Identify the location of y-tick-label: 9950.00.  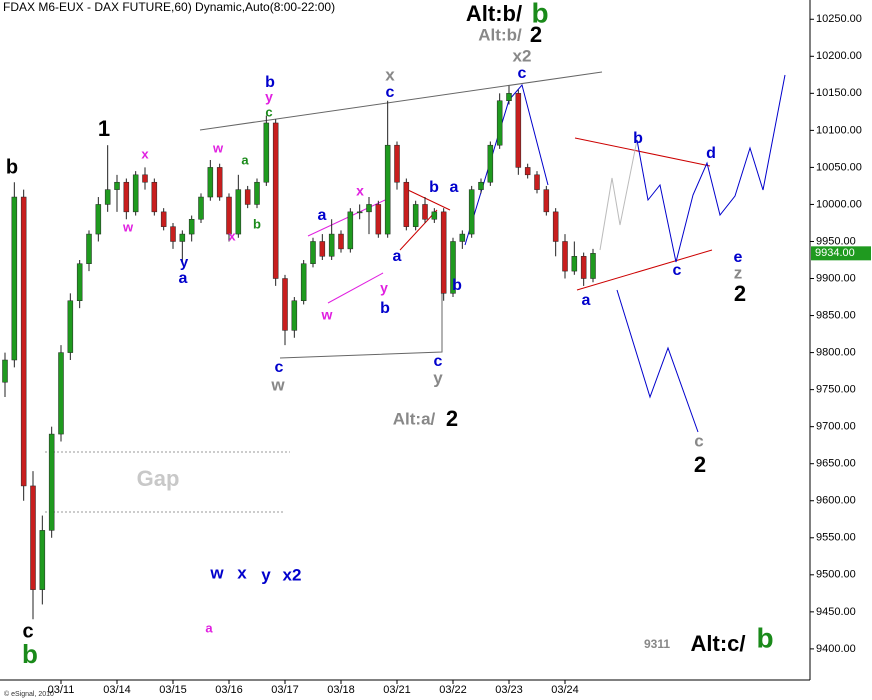
(836, 241).